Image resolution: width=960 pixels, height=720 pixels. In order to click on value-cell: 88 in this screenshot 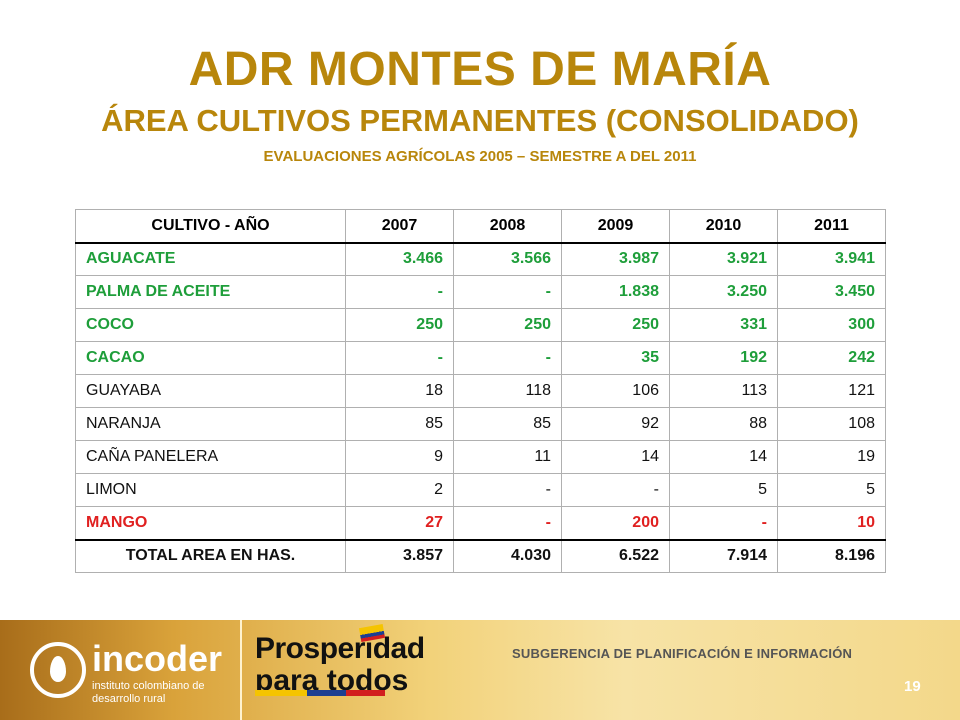, I will do `click(723, 424)`.